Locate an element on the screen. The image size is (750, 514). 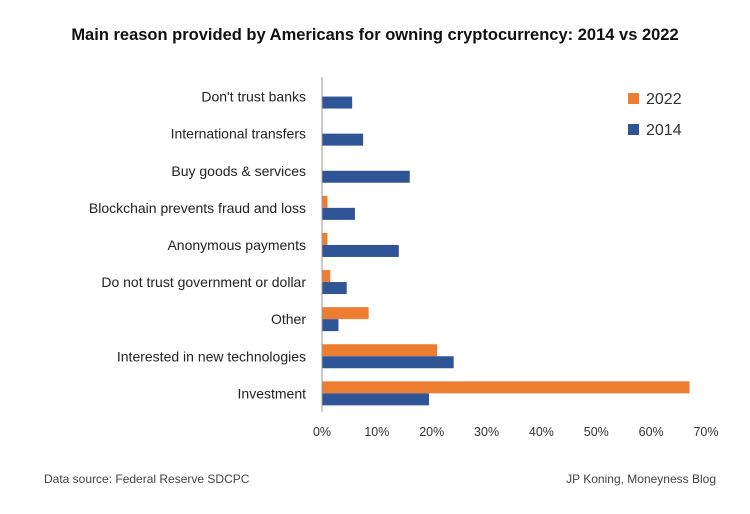
x-tick-label: 50% is located at coordinates (596, 432).